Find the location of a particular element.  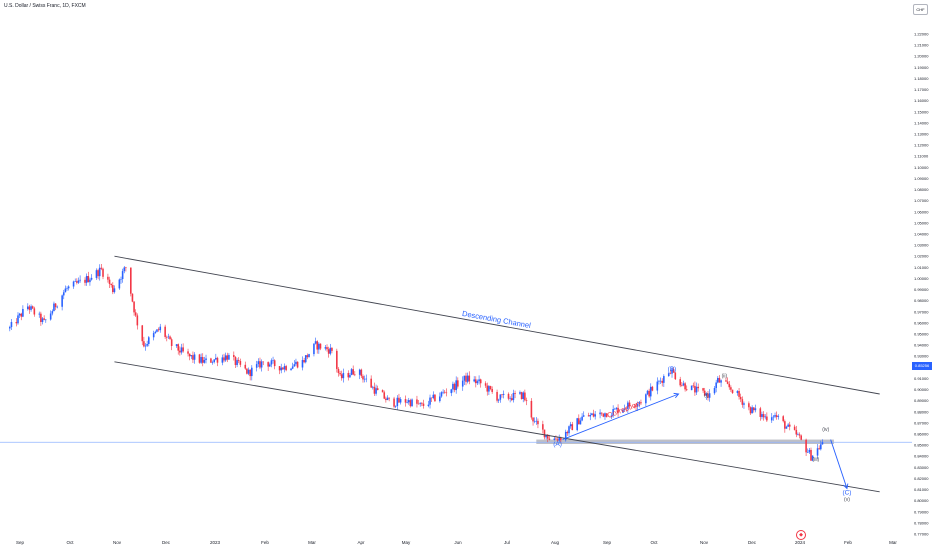

y-tick-label: 0.81000 is located at coordinates (921, 489).